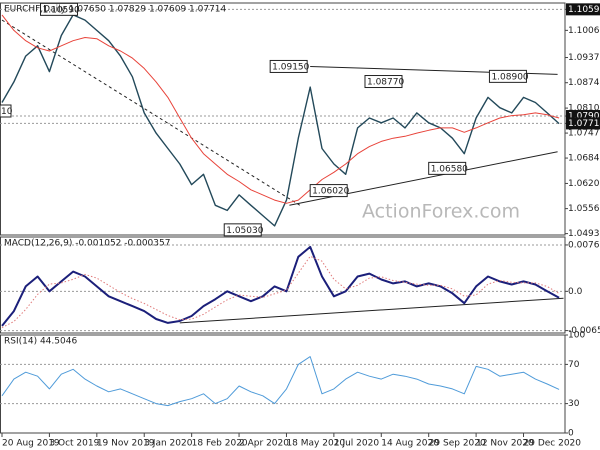 The width and height of the screenshot is (600, 450). I want to click on price-label: 1.05030, so click(244, 231).